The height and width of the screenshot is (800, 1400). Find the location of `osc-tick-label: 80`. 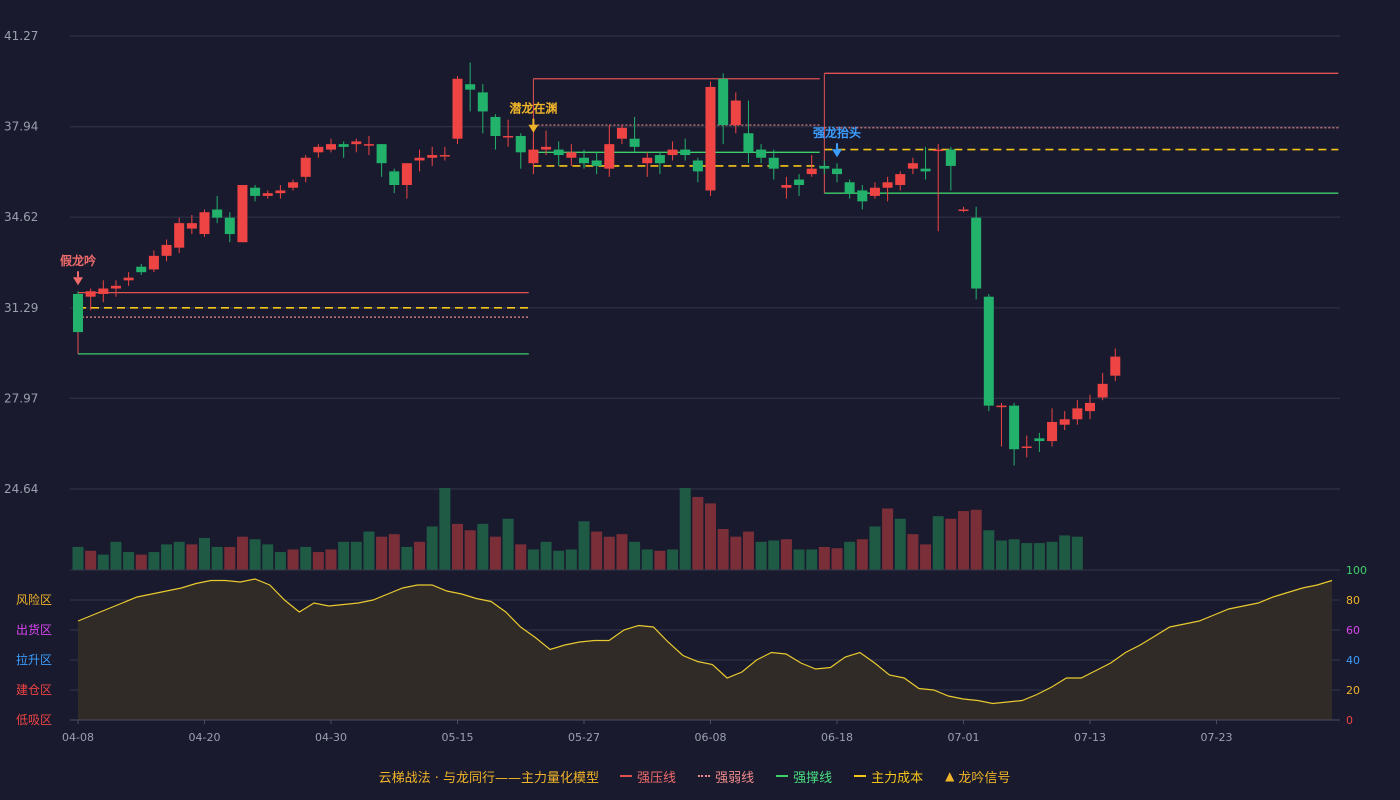

osc-tick-label: 80 is located at coordinates (1353, 600).